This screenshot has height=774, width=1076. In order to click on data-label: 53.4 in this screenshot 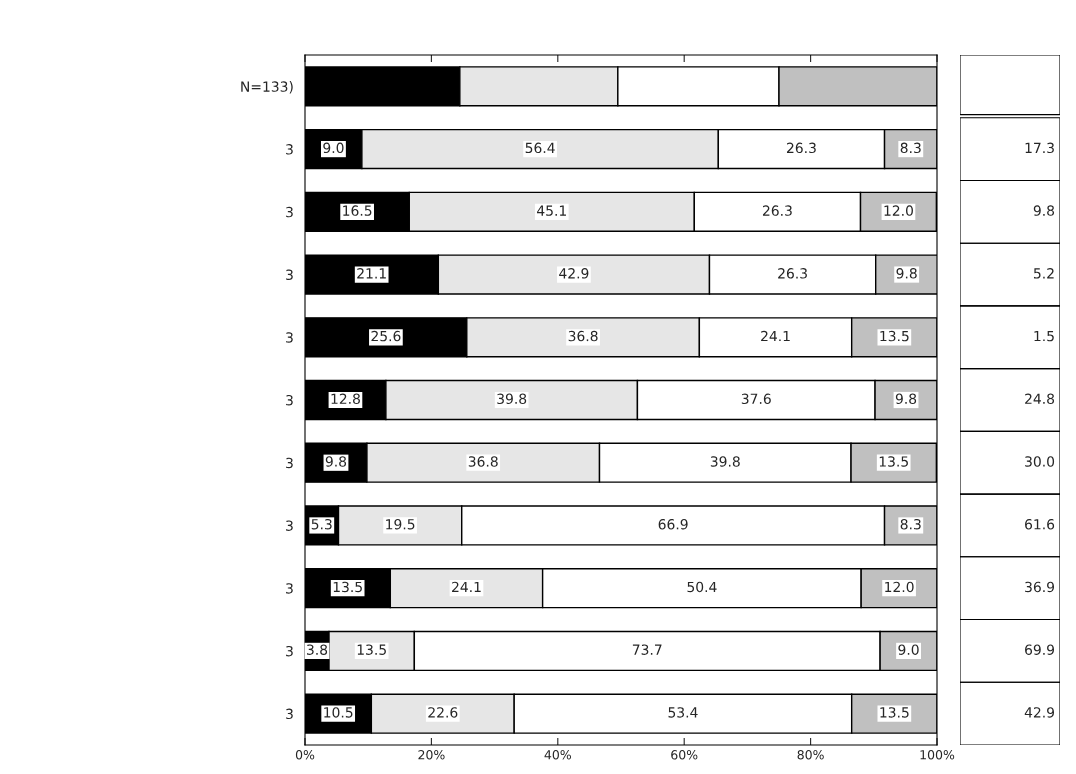, I will do `click(683, 712)`.